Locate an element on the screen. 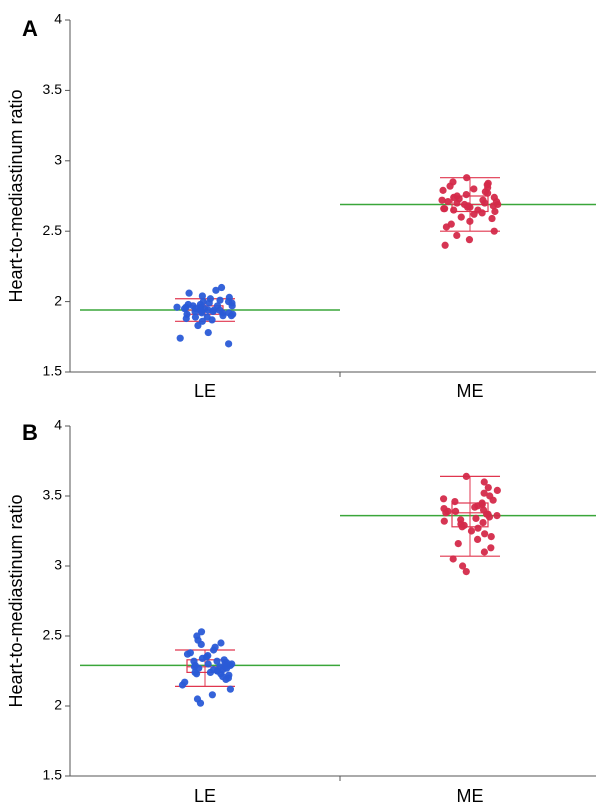 This screenshot has width=596, height=810. panel-label: B is located at coordinates (30, 432).